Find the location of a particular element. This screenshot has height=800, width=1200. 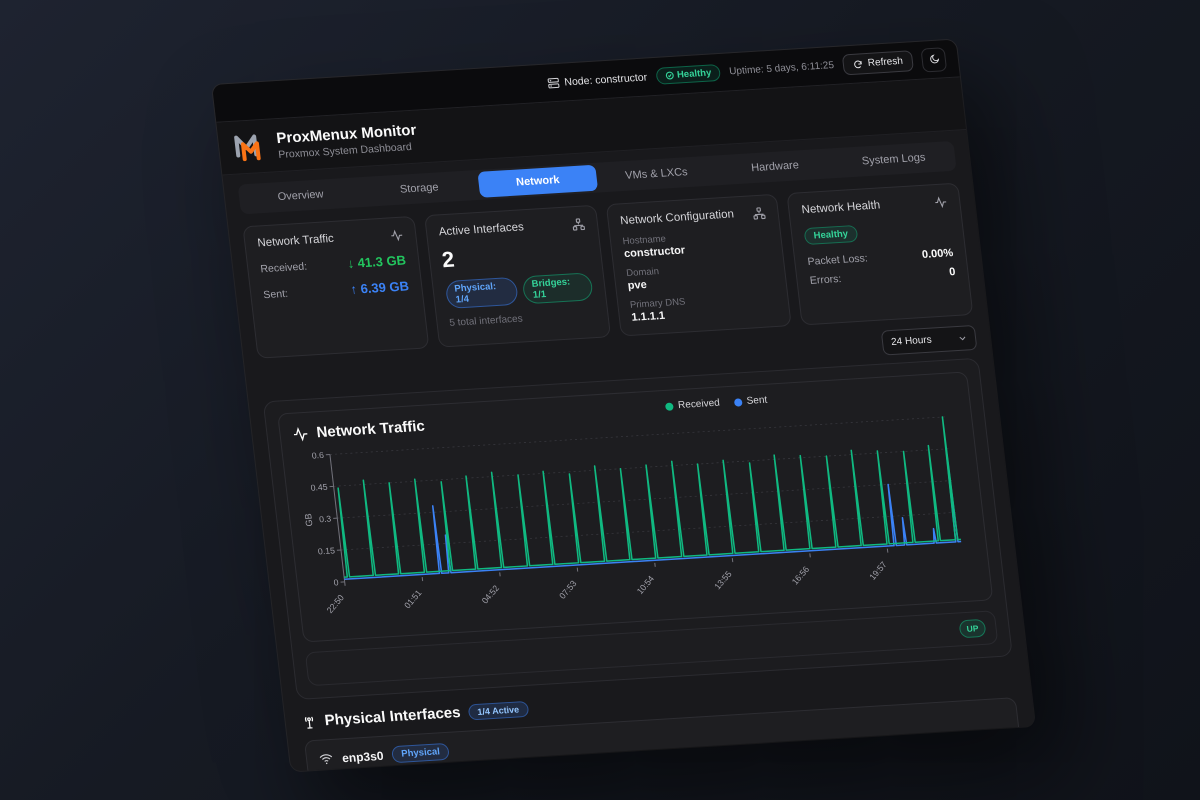

total-interfaces-text: 5 total interfaces is located at coordinates (486, 321).